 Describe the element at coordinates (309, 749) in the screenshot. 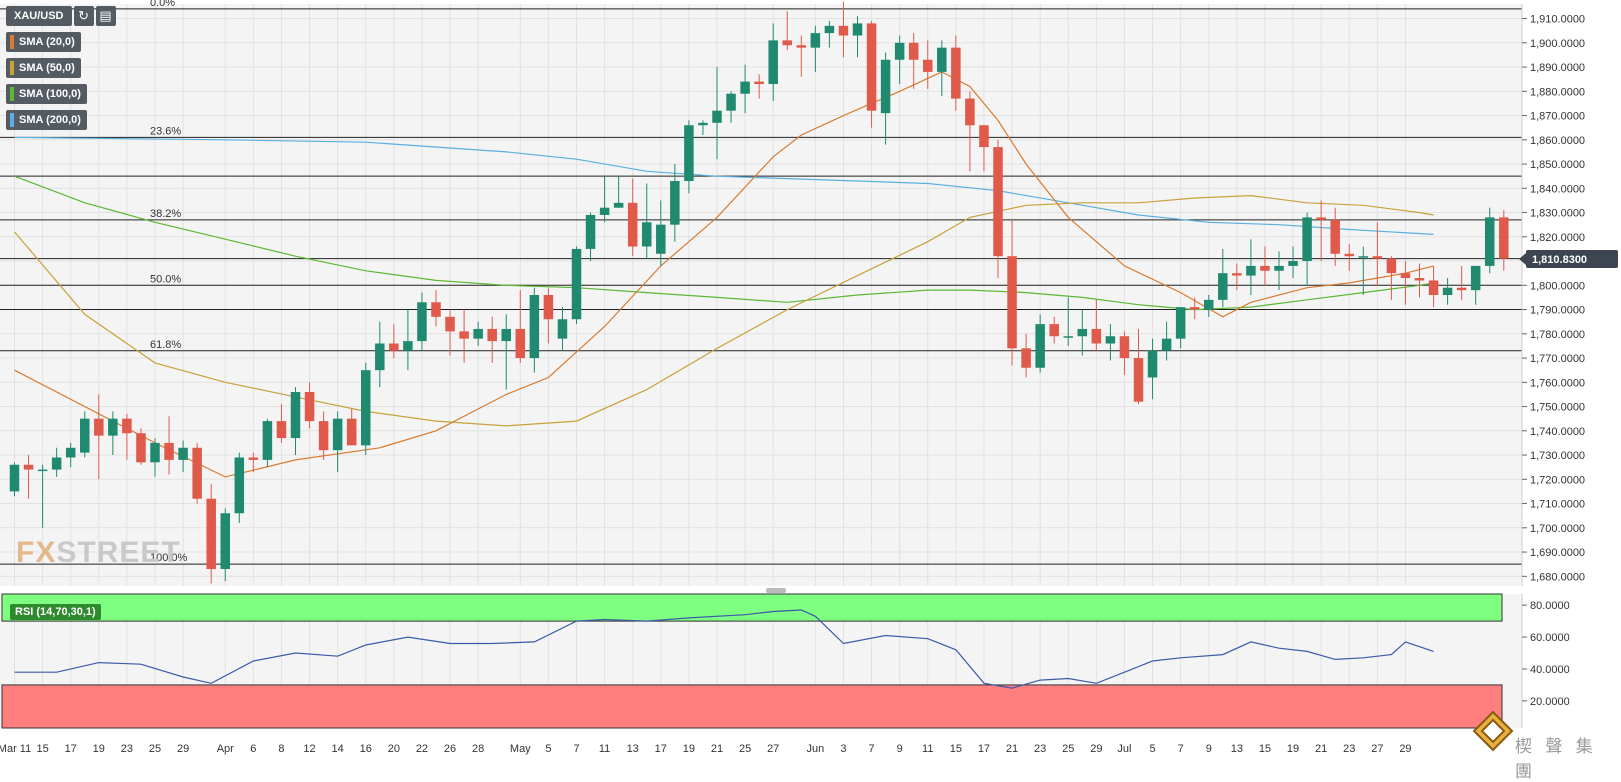

I see `x-tick-label: 12` at that location.